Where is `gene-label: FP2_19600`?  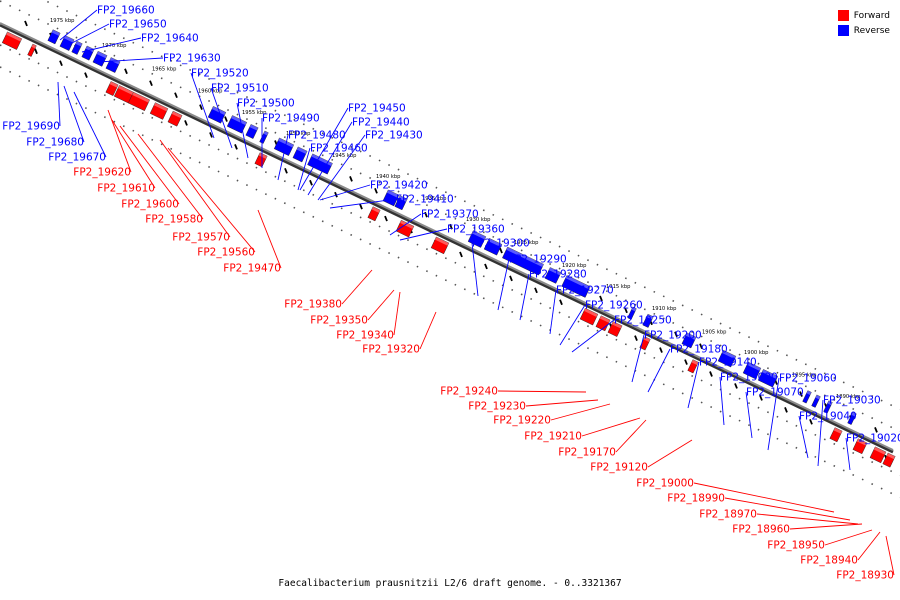
gene-label: FP2_19600 is located at coordinates (150, 205).